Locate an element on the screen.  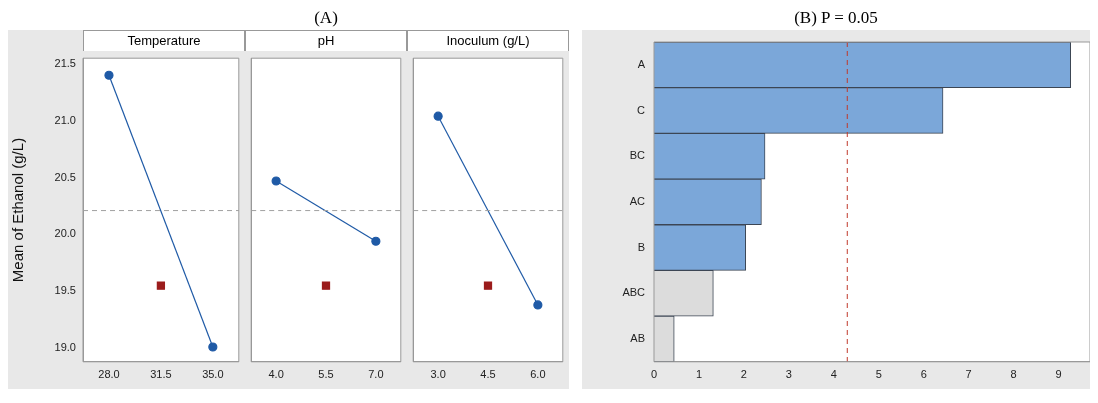
chart-title: (B) P = 0.05 is located at coordinates (836, 18).